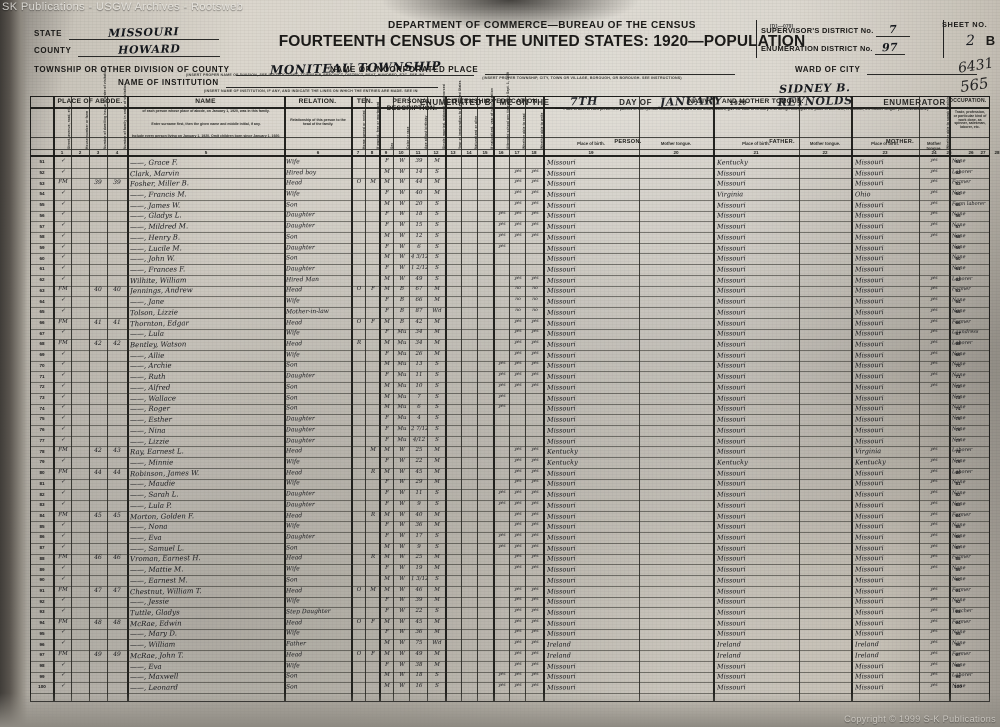  I want to click on cell-age: 22, so click(419, 611).